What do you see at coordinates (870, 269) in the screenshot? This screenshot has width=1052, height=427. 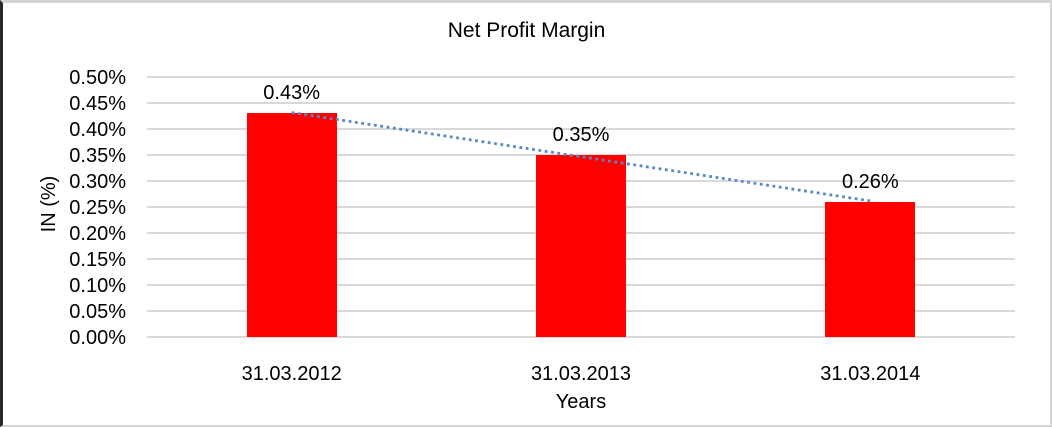 I see `bar-31.03.2014` at bounding box center [870, 269].